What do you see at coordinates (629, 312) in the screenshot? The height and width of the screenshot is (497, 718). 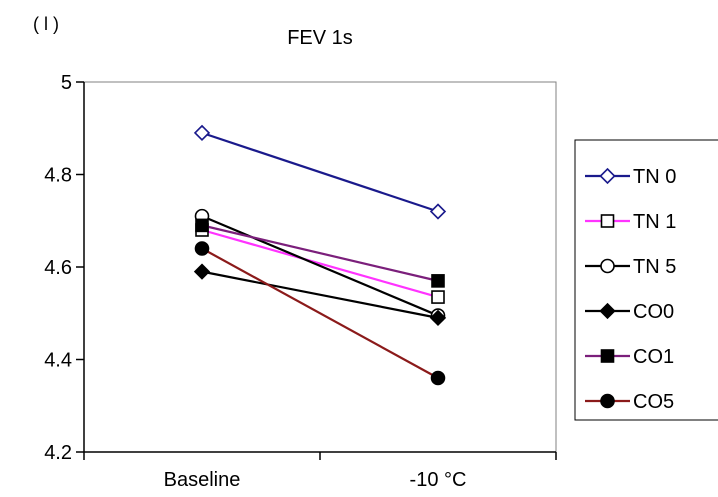 I see `legend-entry: CO0` at bounding box center [629, 312].